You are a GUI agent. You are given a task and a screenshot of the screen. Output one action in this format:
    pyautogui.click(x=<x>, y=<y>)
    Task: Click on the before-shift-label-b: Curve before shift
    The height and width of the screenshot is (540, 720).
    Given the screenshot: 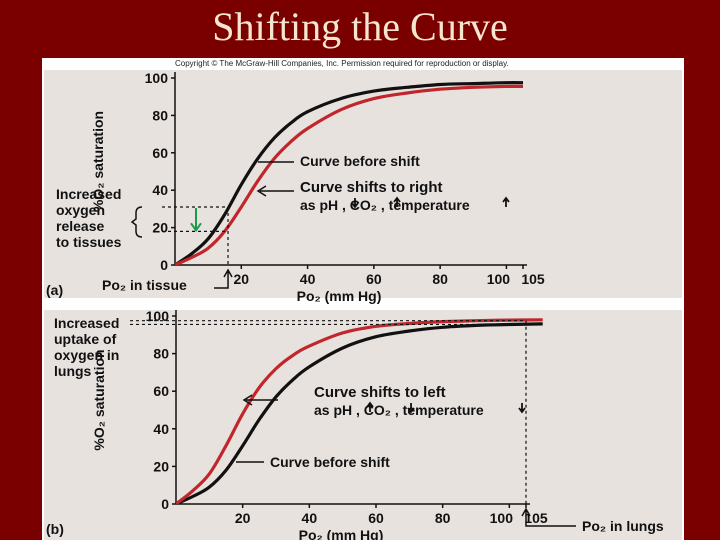 What is the action you would take?
    pyautogui.click(x=330, y=462)
    